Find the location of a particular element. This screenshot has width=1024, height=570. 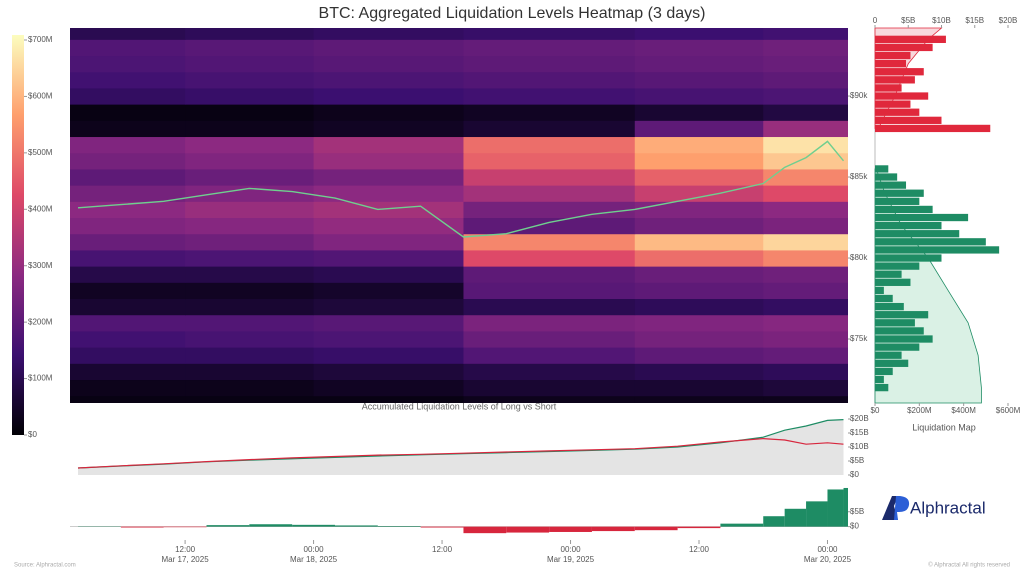

colorbar-tick-label: $700M is located at coordinates (40, 39).